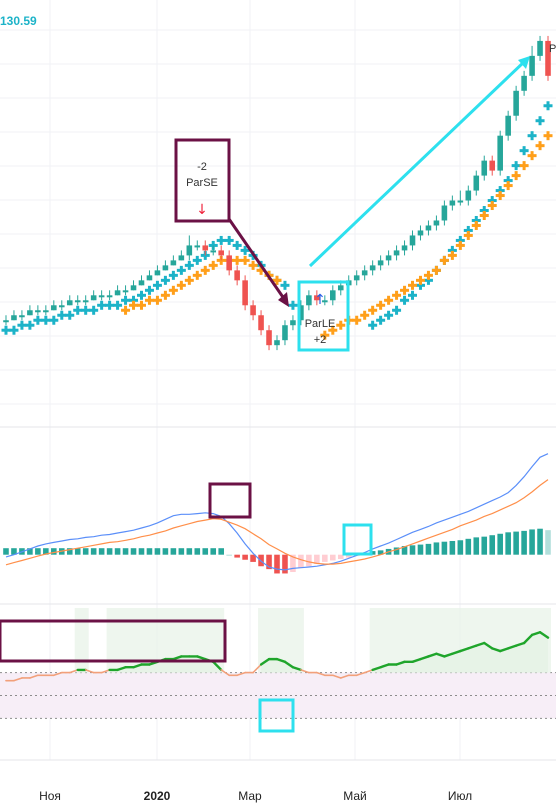 This screenshot has height=809, width=556. Describe the element at coordinates (355, 796) in the screenshot. I see `x-tick-label: Май` at that location.